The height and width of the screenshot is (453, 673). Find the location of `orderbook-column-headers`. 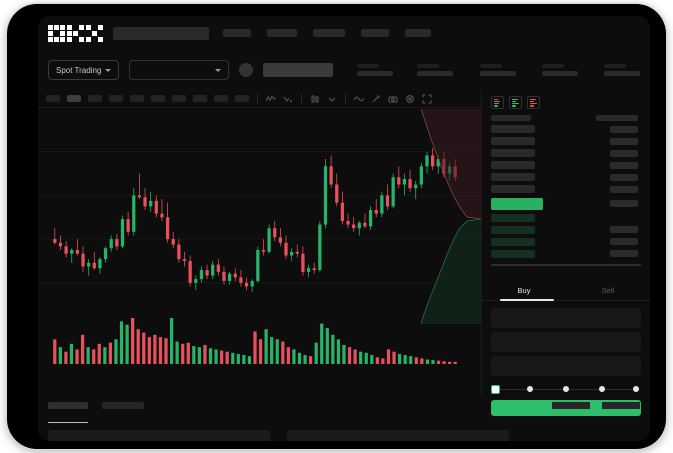

orderbook-column-headers is located at coordinates (566, 119).